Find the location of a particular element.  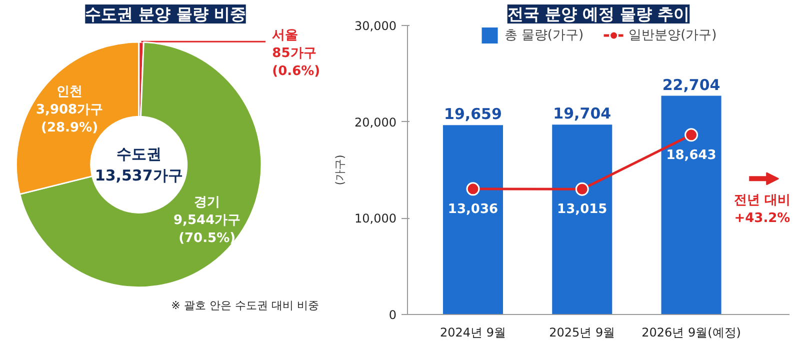

data-label: 19,704 is located at coordinates (582, 113).